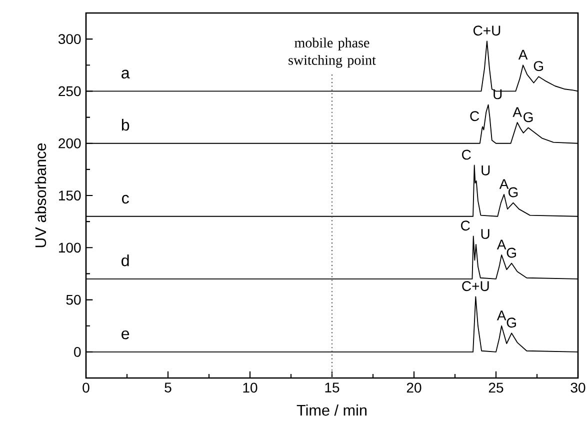  Describe the element at coordinates (332, 53) in the screenshot. I see `ref-line-label: mobile phase switching point` at that location.